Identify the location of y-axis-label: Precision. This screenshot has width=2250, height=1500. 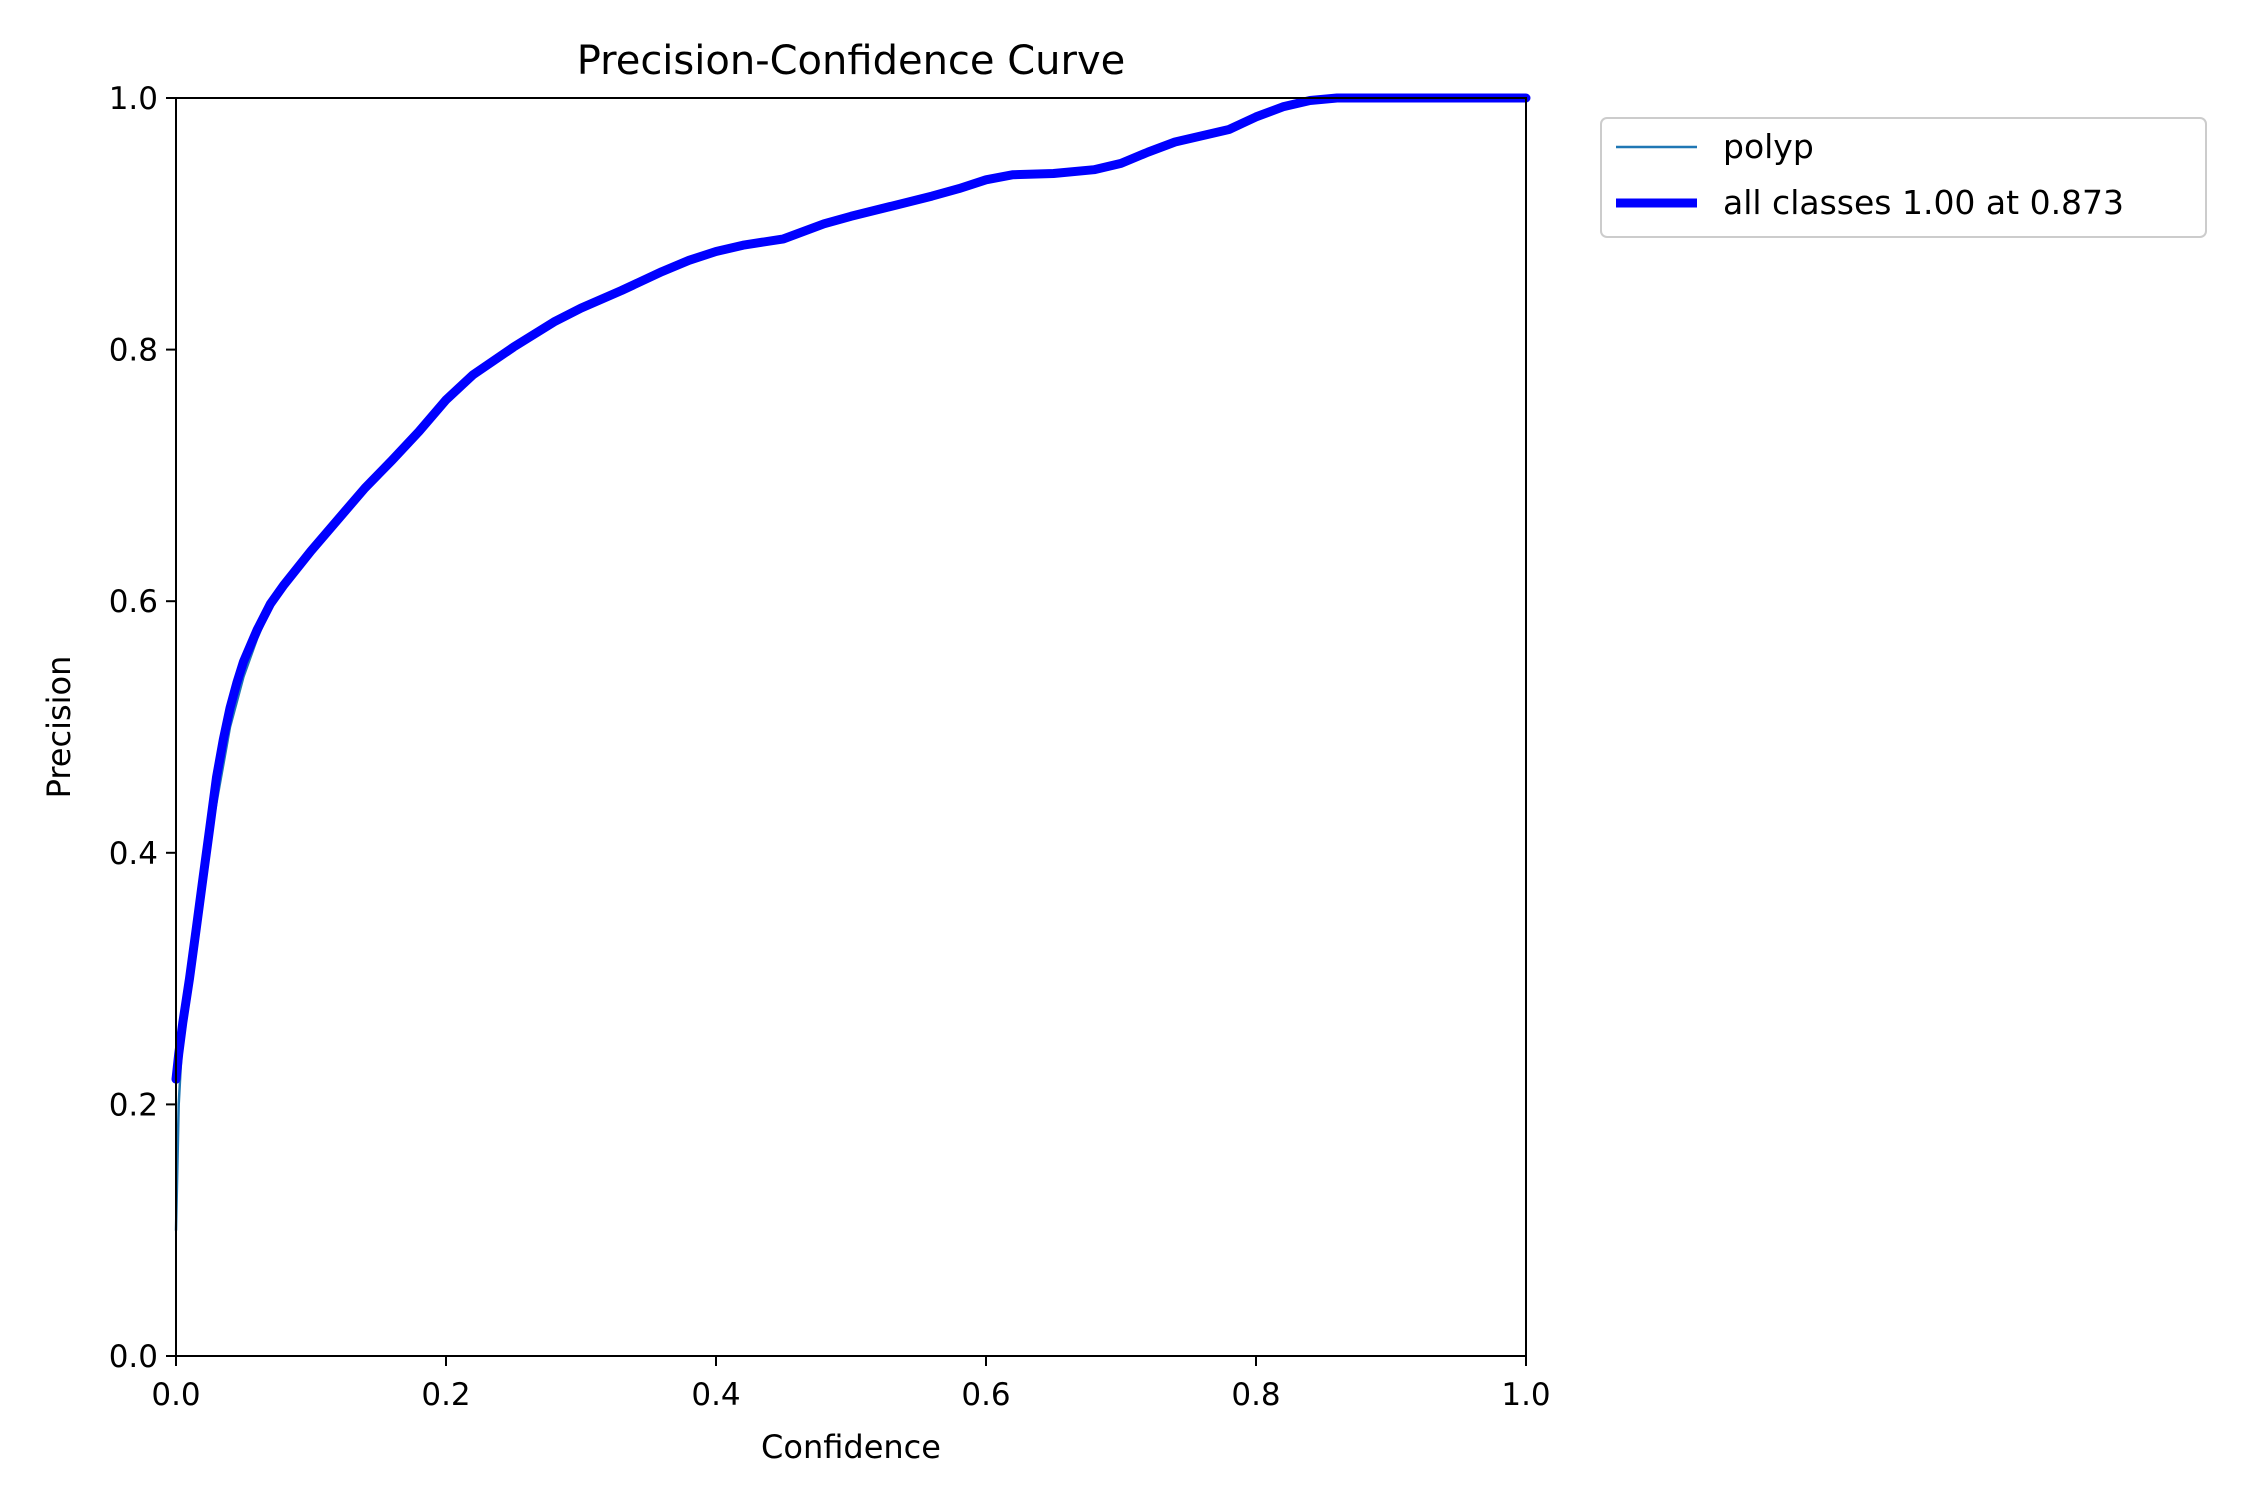
(59, 727).